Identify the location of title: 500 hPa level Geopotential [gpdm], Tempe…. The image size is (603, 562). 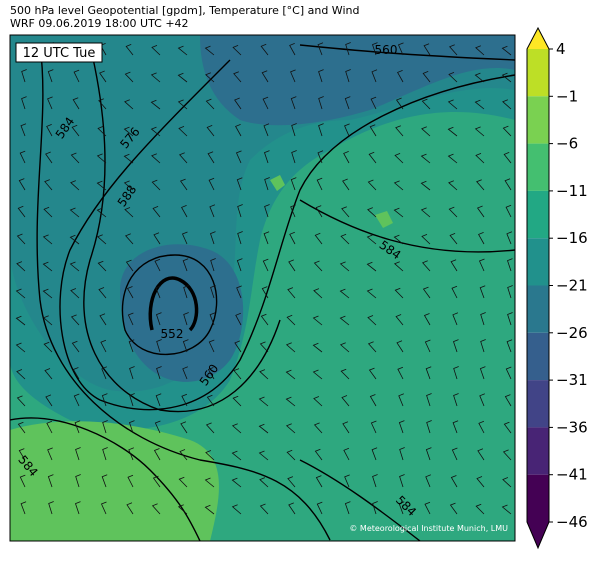
(184, 10).